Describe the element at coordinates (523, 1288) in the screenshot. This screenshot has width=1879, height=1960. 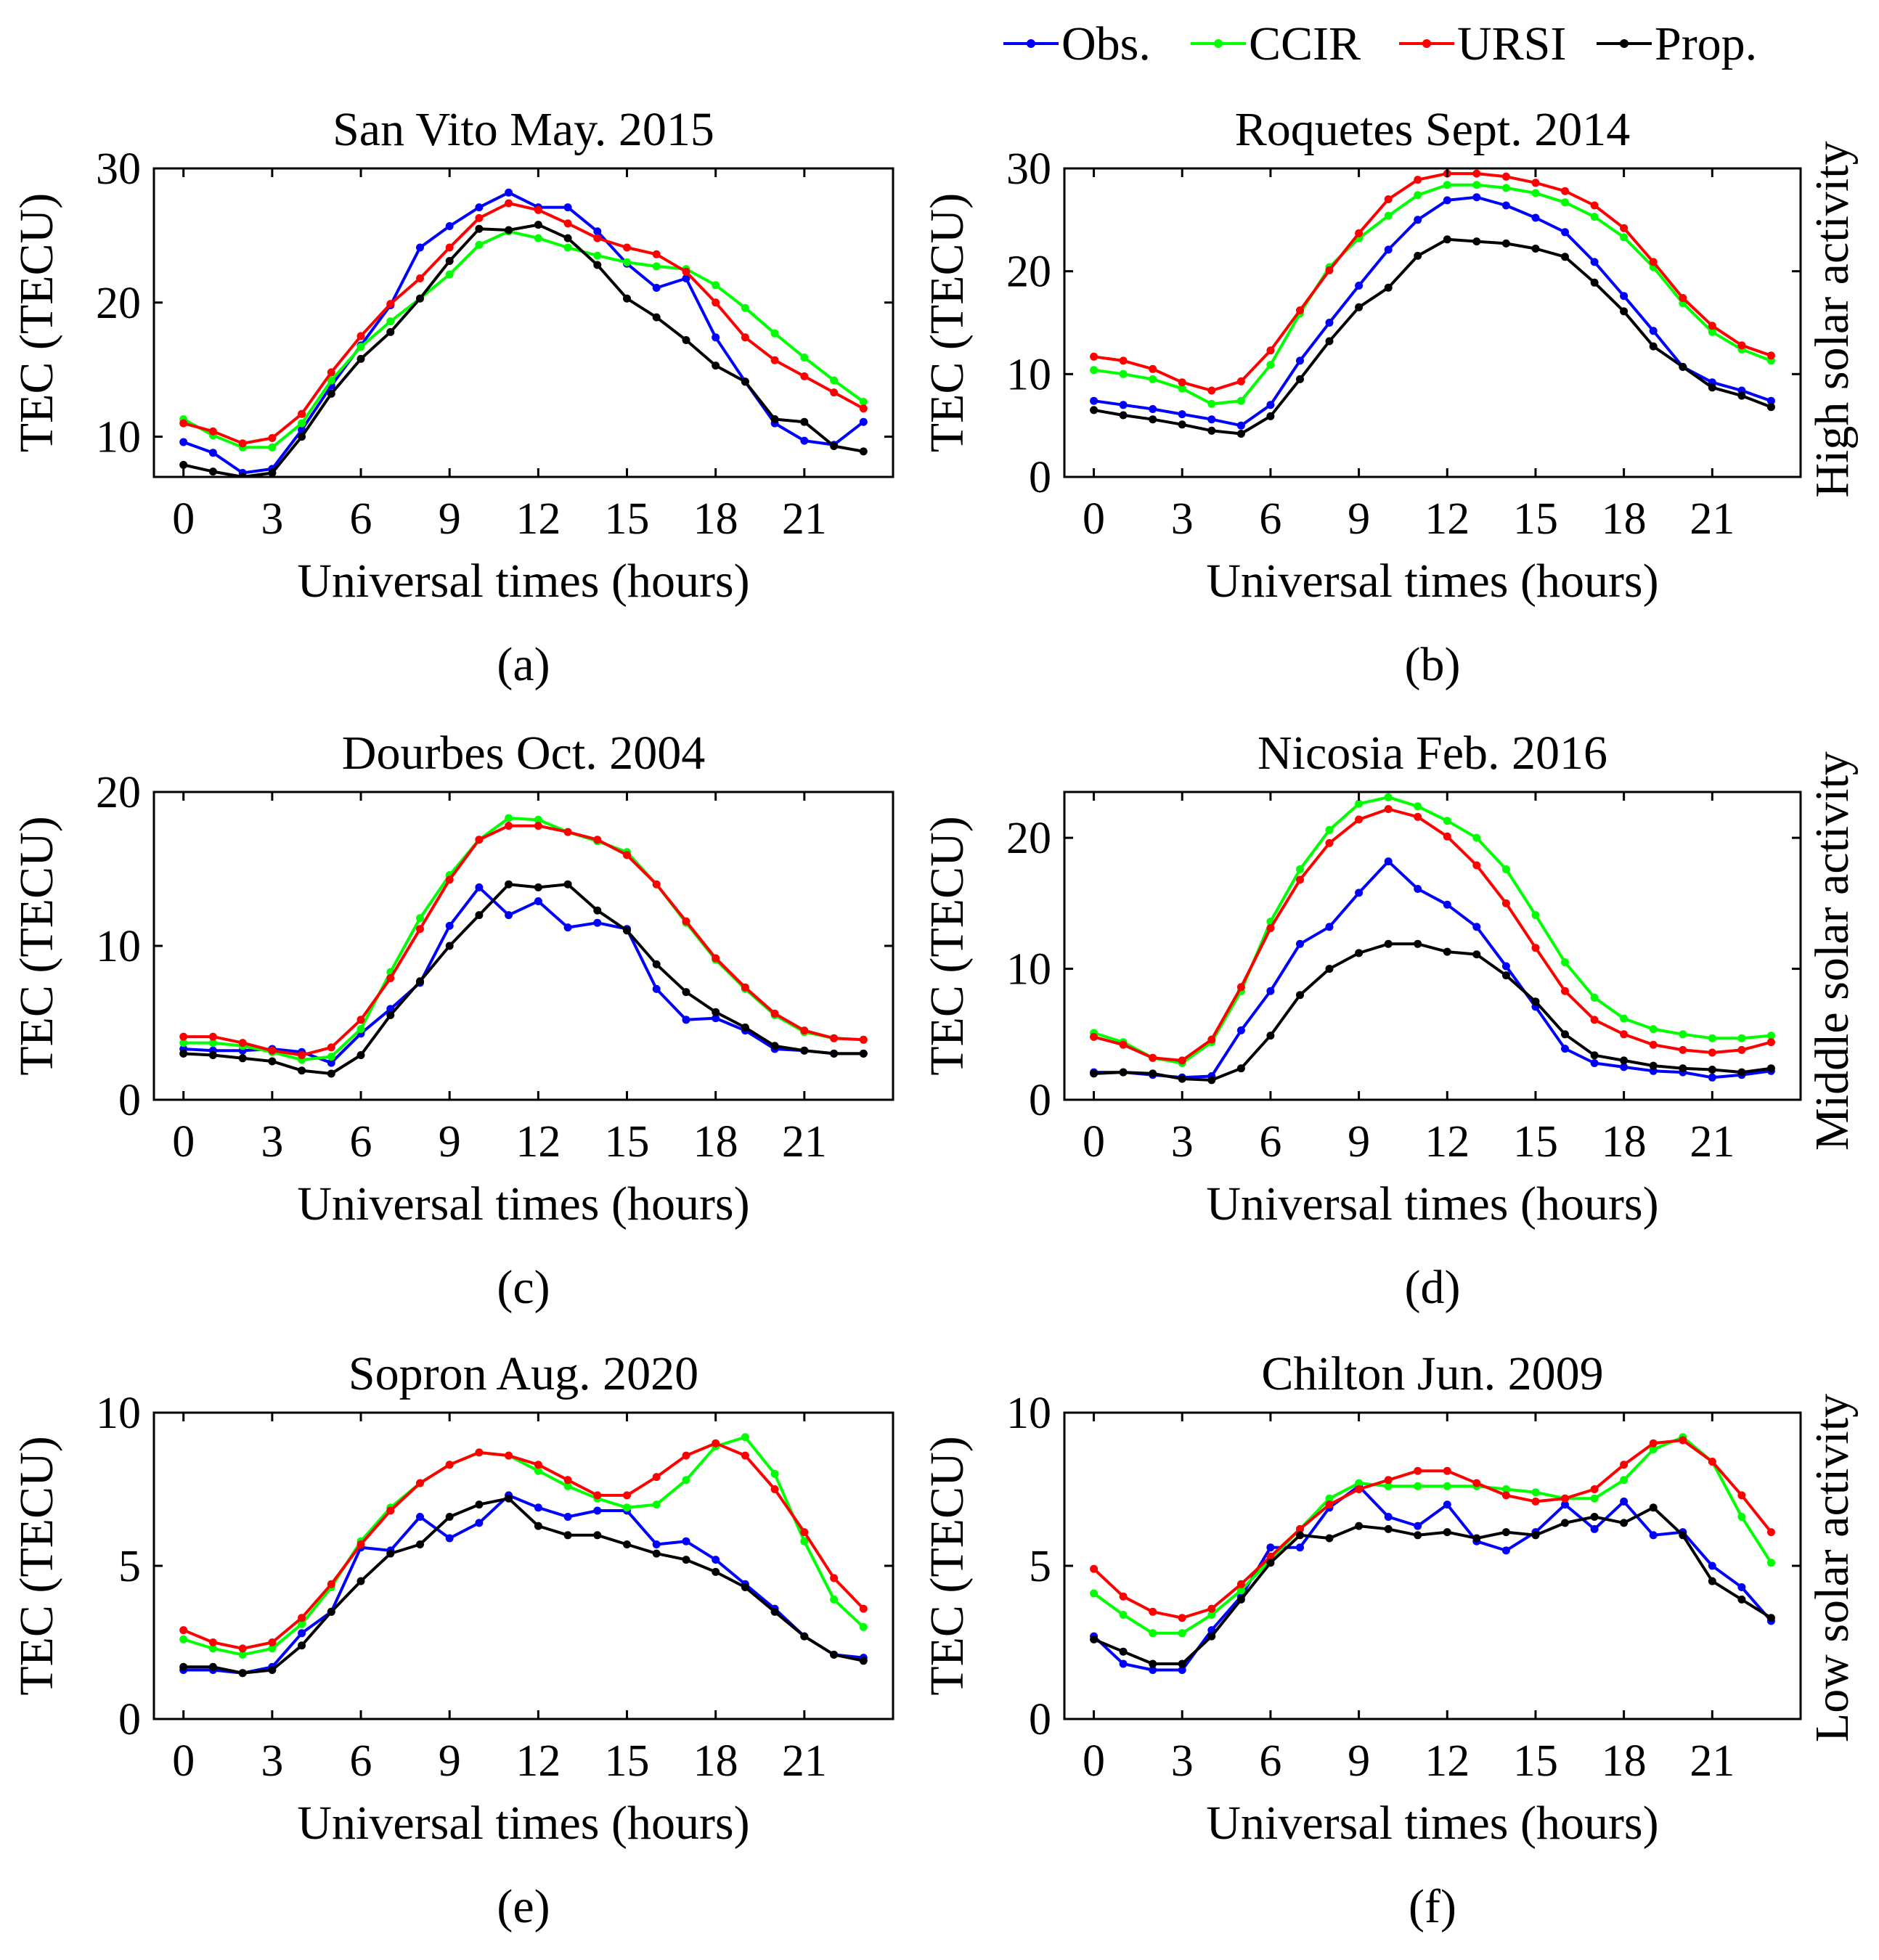
I see `panel-caption: (c)` at that location.